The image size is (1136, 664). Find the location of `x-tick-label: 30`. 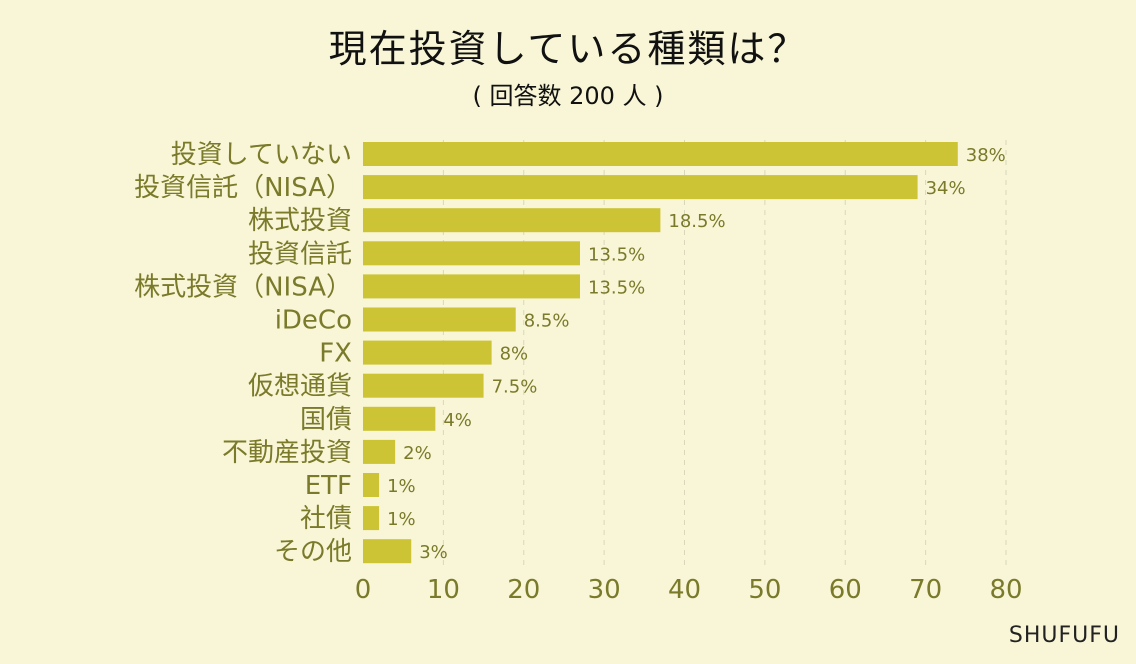

x-tick-label: 30 is located at coordinates (604, 590).